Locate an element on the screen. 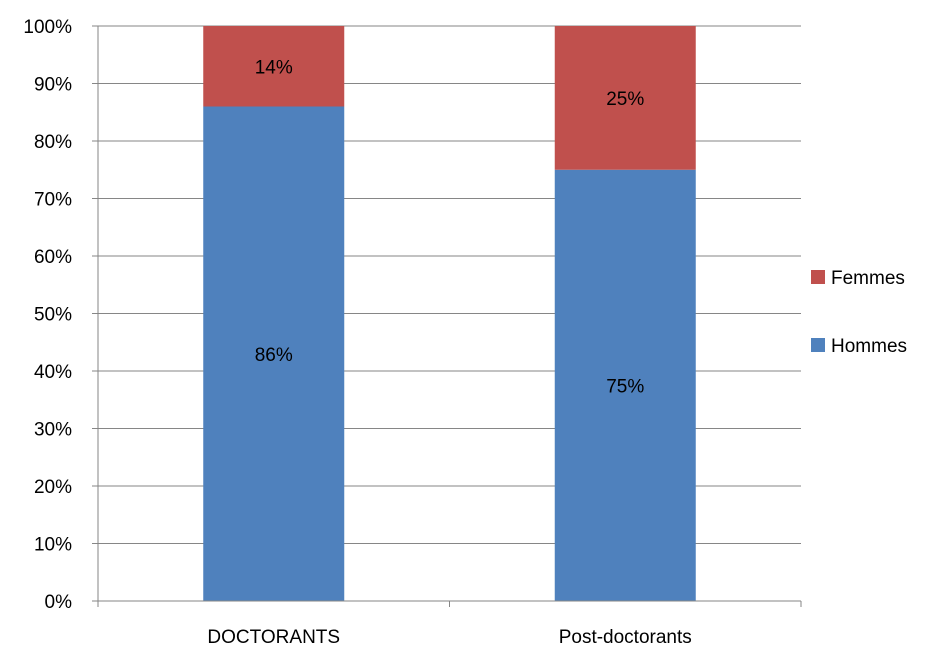  y-tick-label: 80% is located at coordinates (53, 142).